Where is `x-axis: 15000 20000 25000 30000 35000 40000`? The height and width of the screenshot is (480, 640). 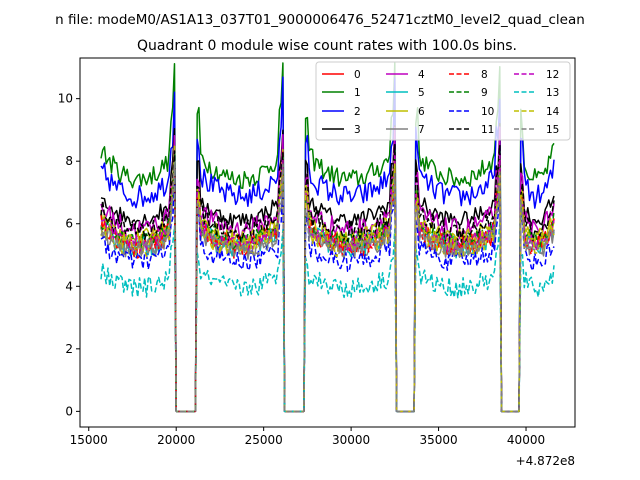 x-axis: 15000 20000 25000 30000 35000 40000 is located at coordinates (307, 437).